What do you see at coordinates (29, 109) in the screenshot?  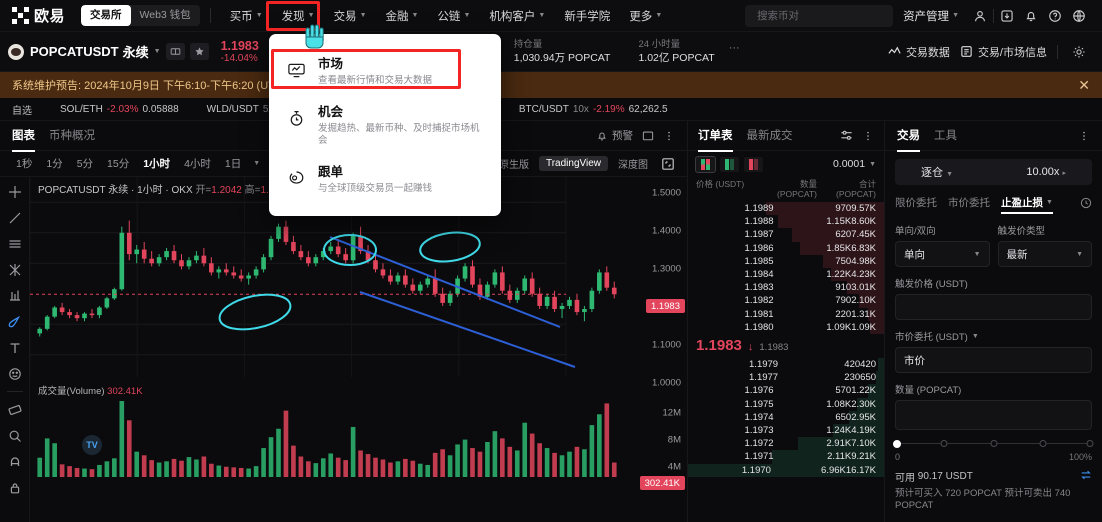 I see `favorites-tab: 自选` at bounding box center [29, 109].